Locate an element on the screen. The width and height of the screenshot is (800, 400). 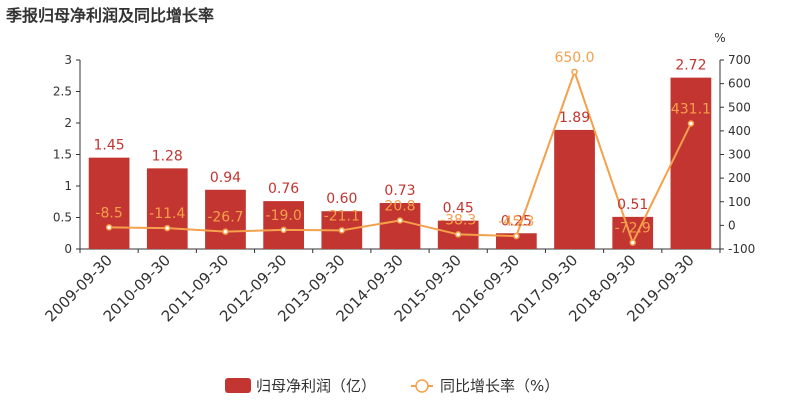
line-value-label: -8.5 is located at coordinates (108, 213).